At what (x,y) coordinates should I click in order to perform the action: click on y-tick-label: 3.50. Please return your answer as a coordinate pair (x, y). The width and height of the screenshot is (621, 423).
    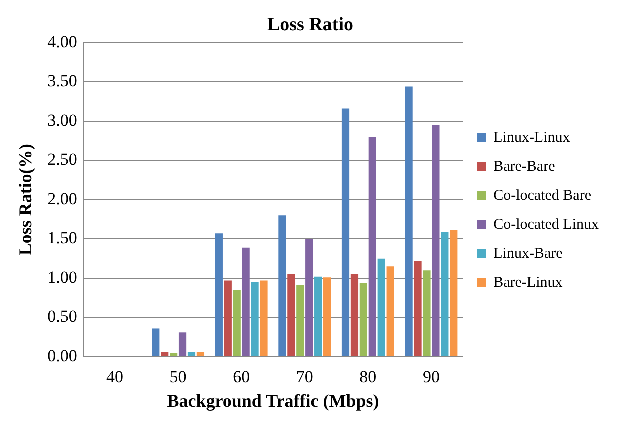
    Looking at the image, I should click on (63, 81).